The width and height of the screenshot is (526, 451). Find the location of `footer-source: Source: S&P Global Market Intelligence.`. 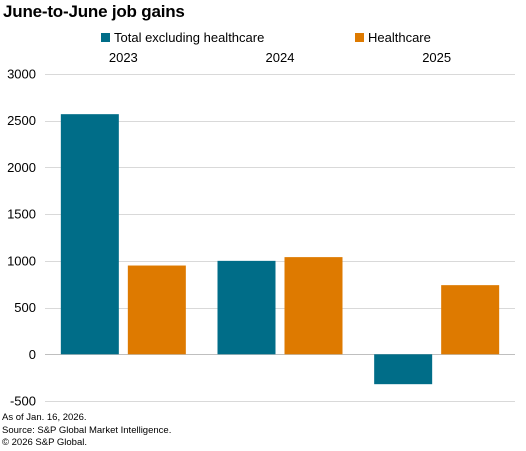

footer-source: Source: S&P Global Market Intelligence. is located at coordinates (87, 430).